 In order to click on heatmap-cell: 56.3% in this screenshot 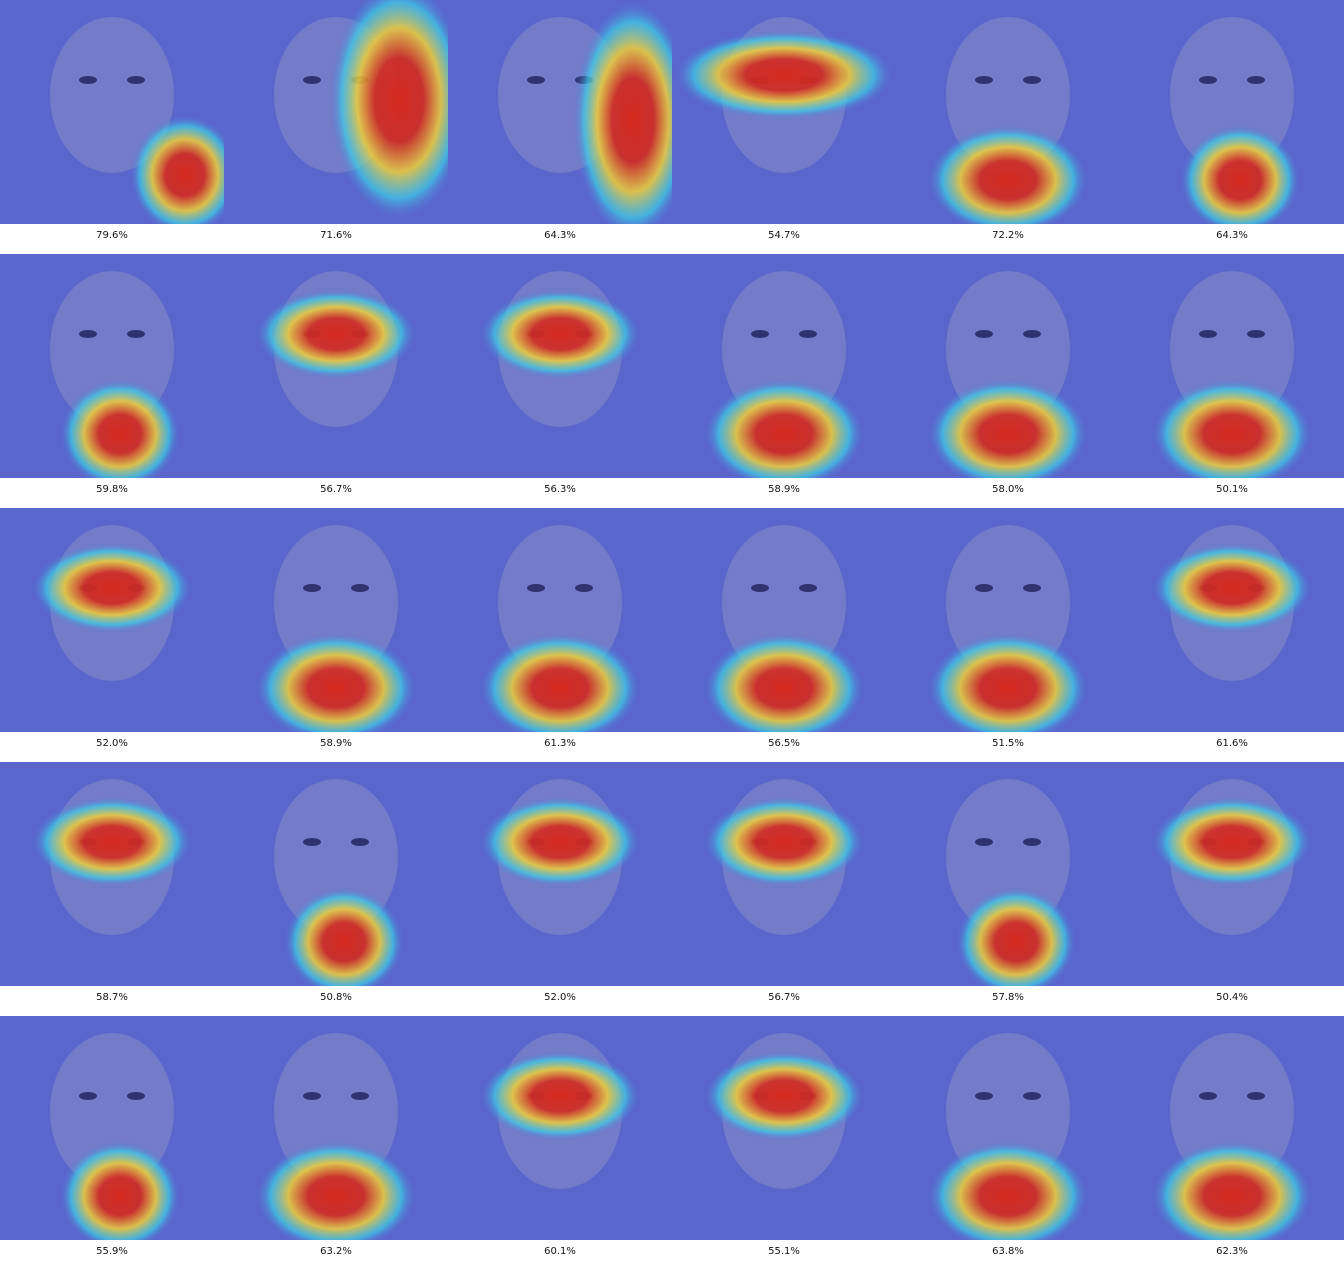, I will do `click(560, 381)`.